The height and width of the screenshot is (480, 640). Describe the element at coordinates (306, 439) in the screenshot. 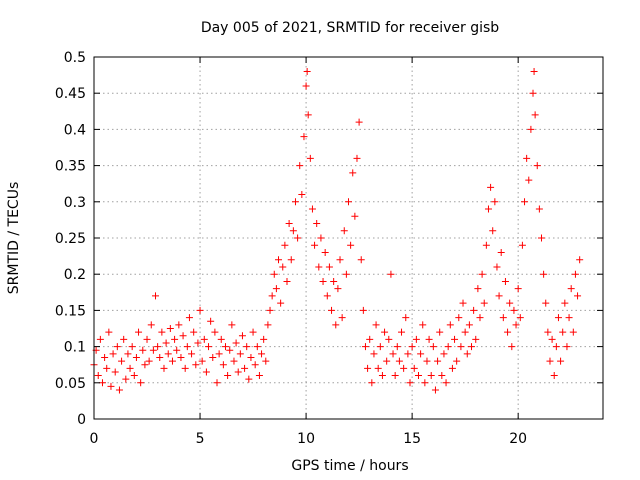

I see `x-tick-label: 10` at that location.